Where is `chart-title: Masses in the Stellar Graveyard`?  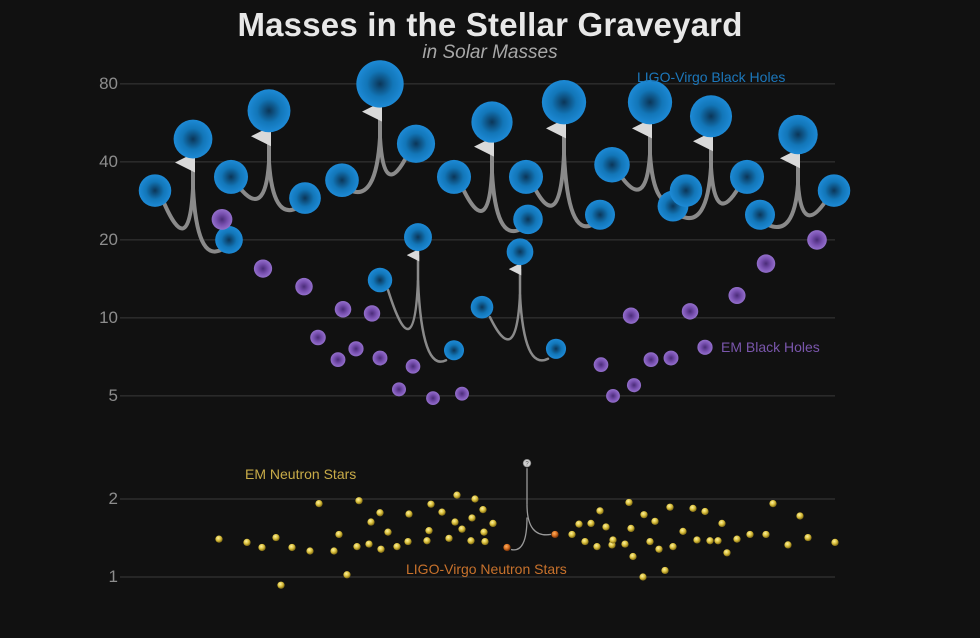
chart-title: Masses in the Stellar Graveyard is located at coordinates (490, 24).